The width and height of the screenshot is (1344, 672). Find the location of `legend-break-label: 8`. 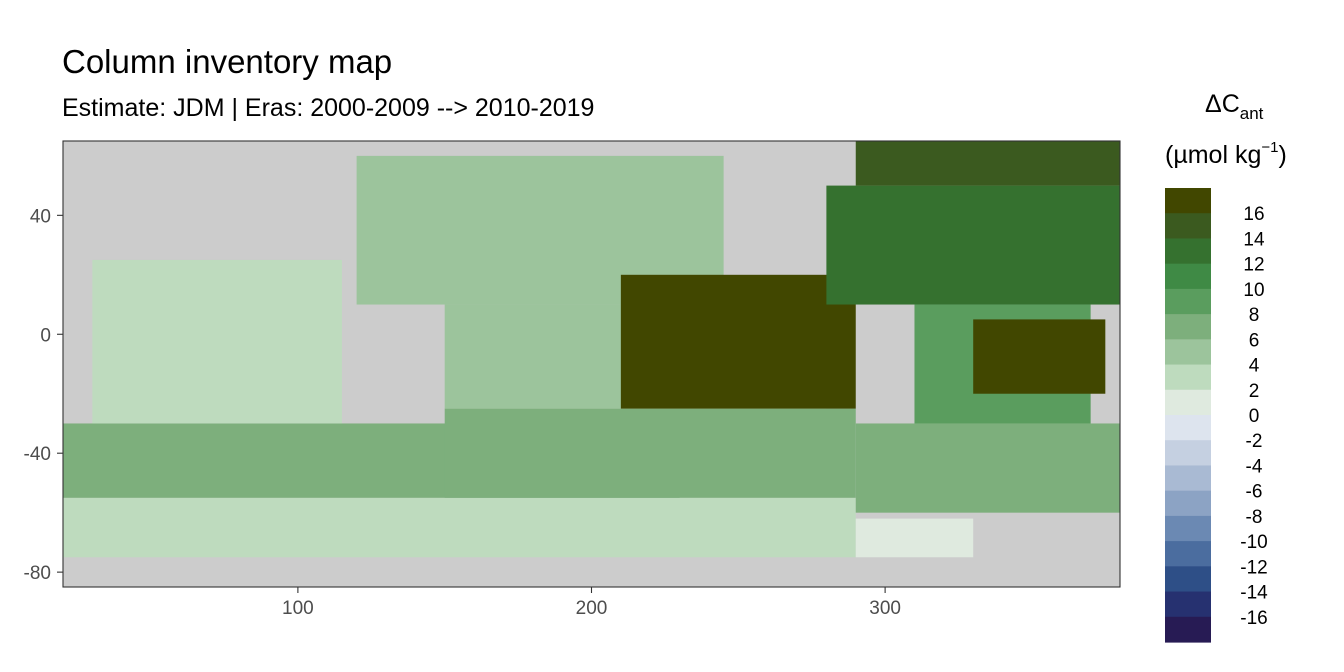

legend-break-label: 8 is located at coordinates (1254, 315).